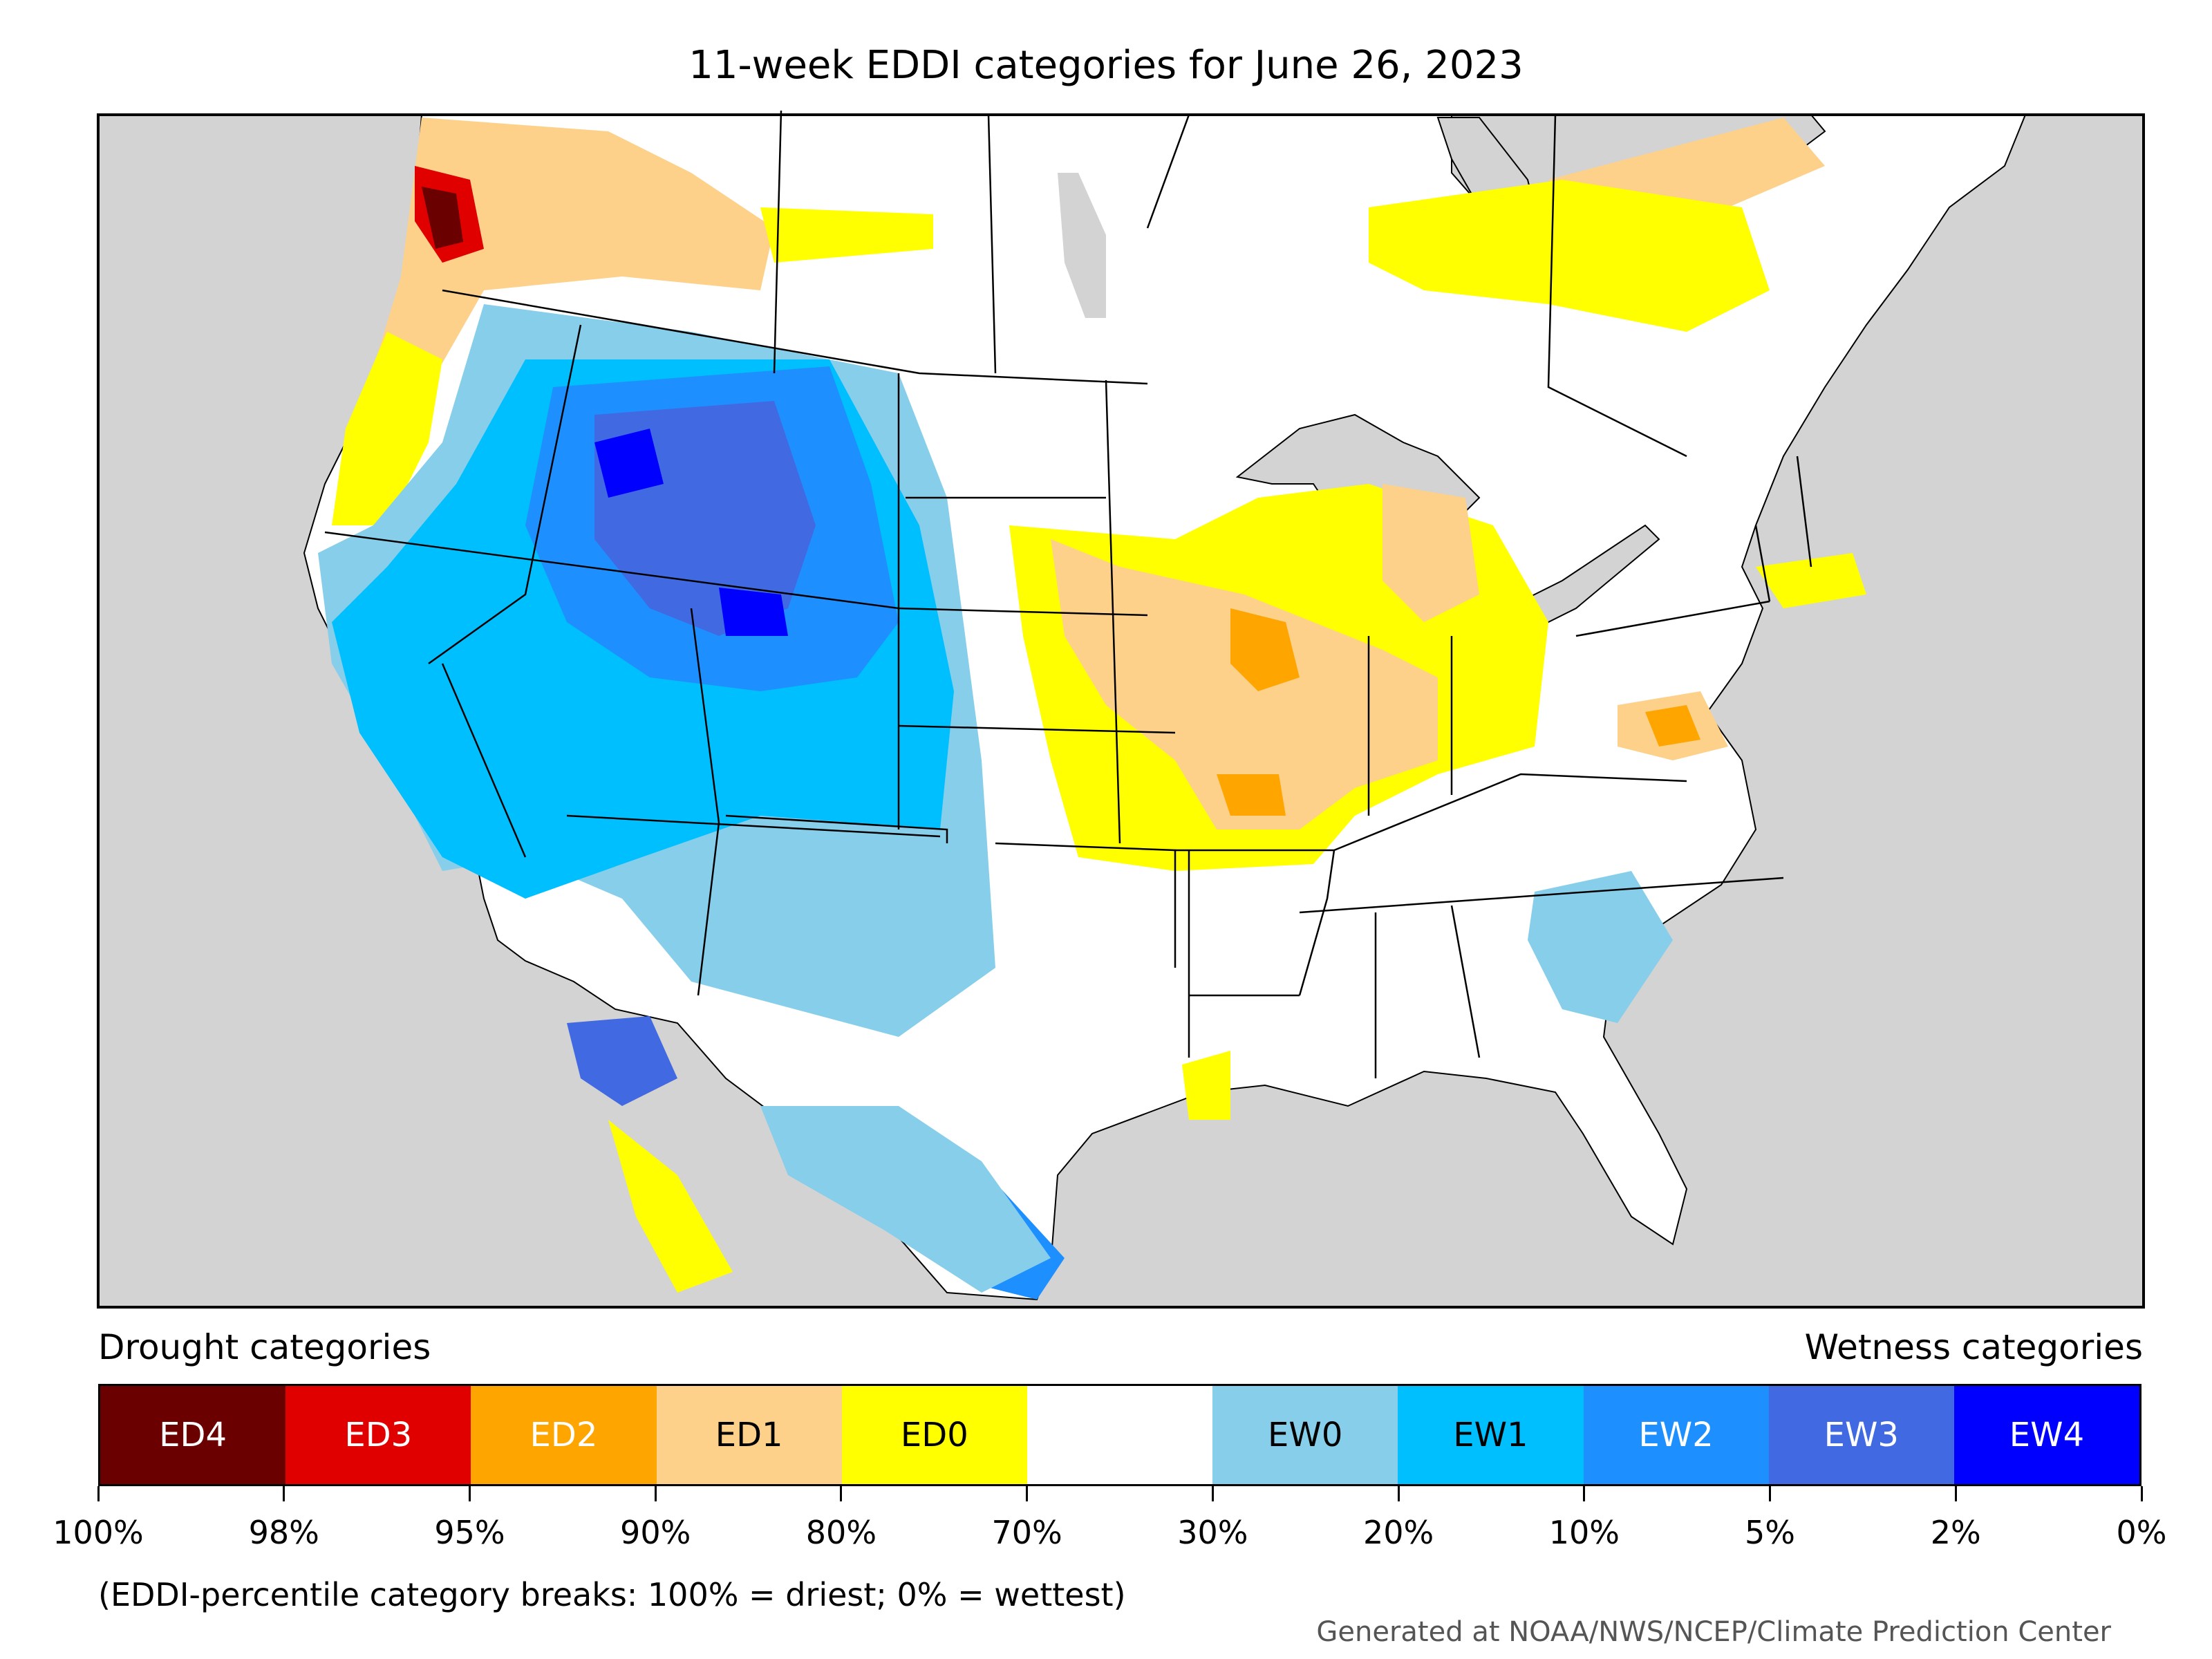  I want to click on region-ed0-quebec, so click(1569, 256).